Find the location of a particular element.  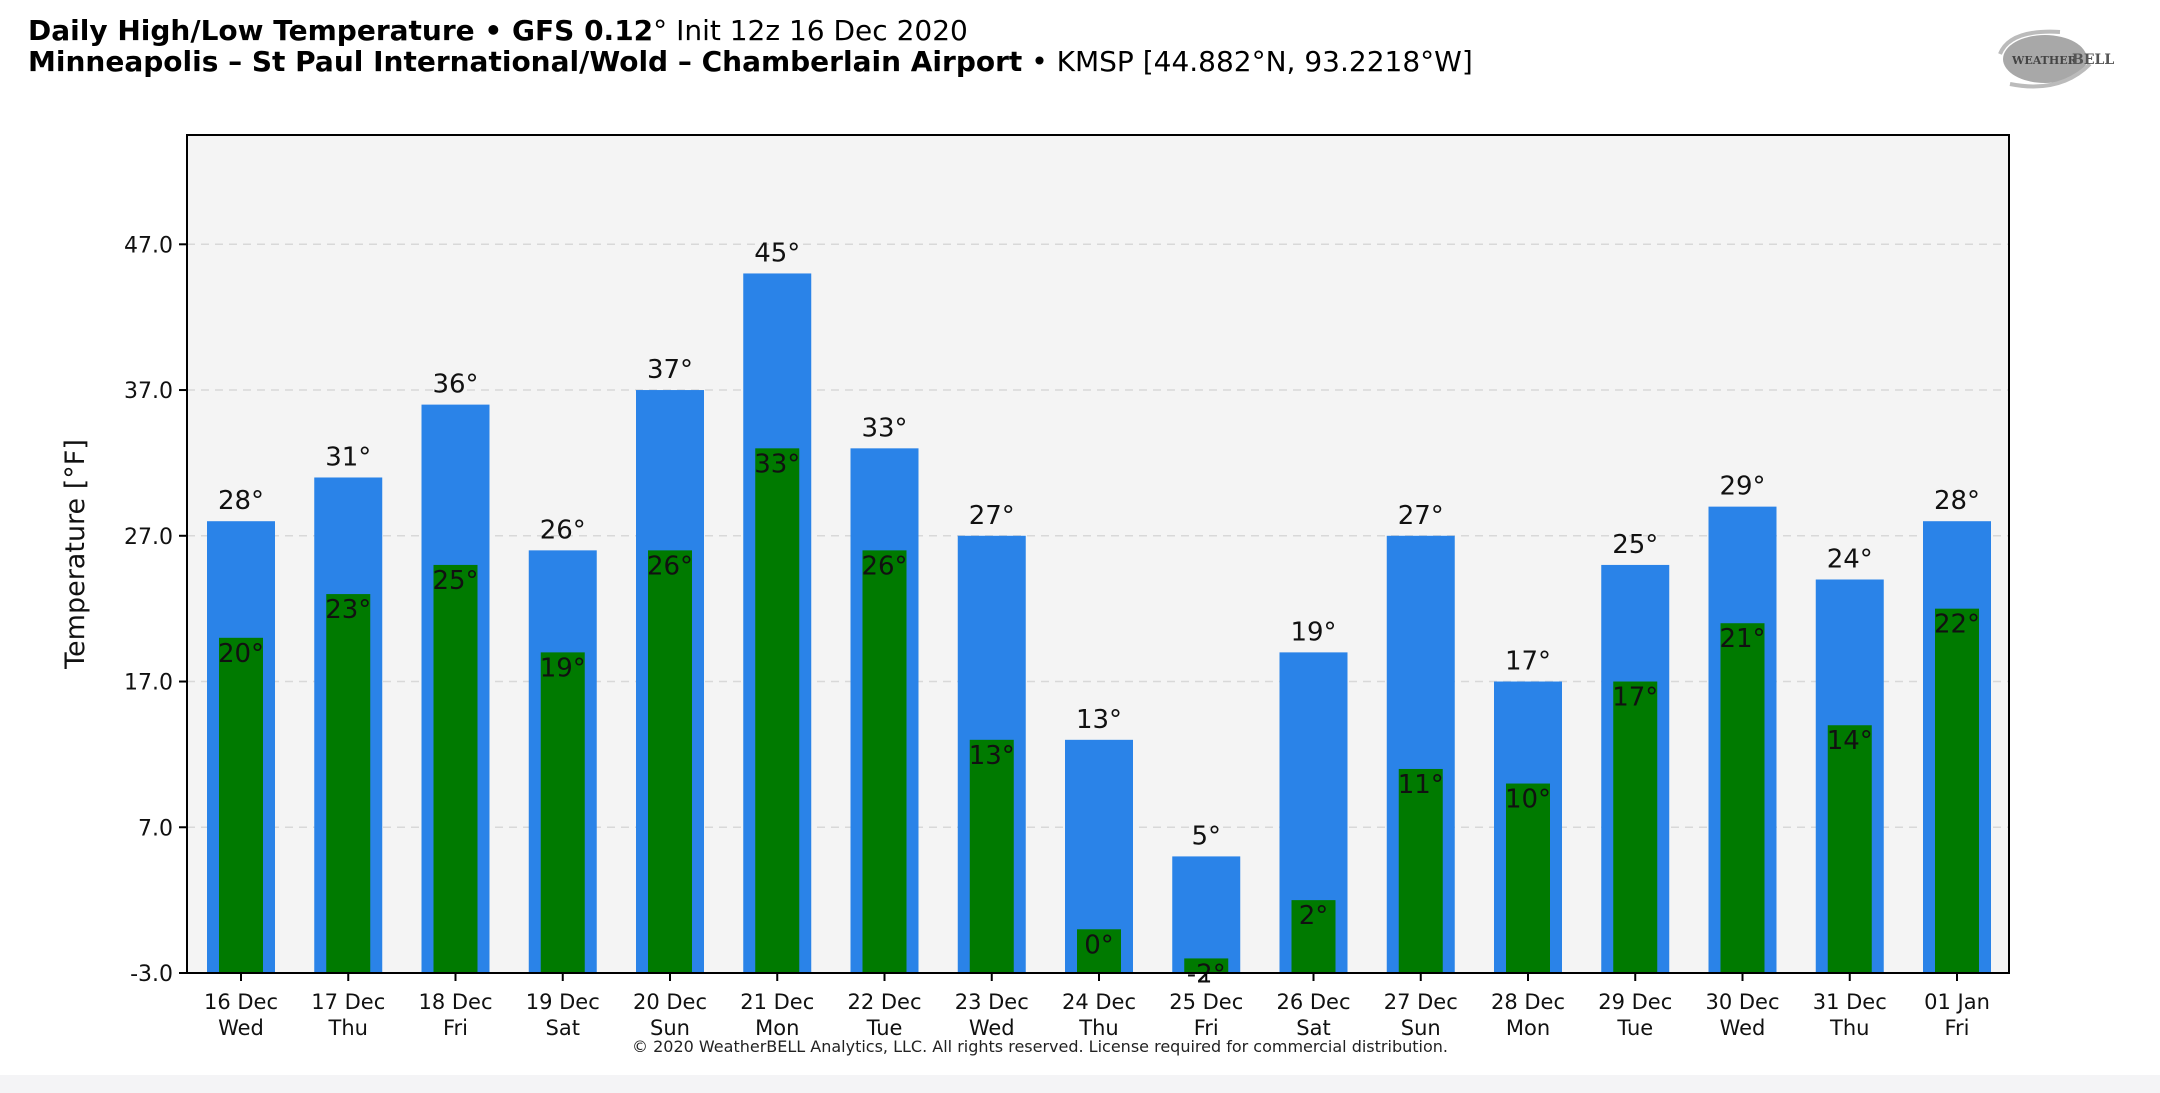

low-label: 13° is located at coordinates (992, 756).